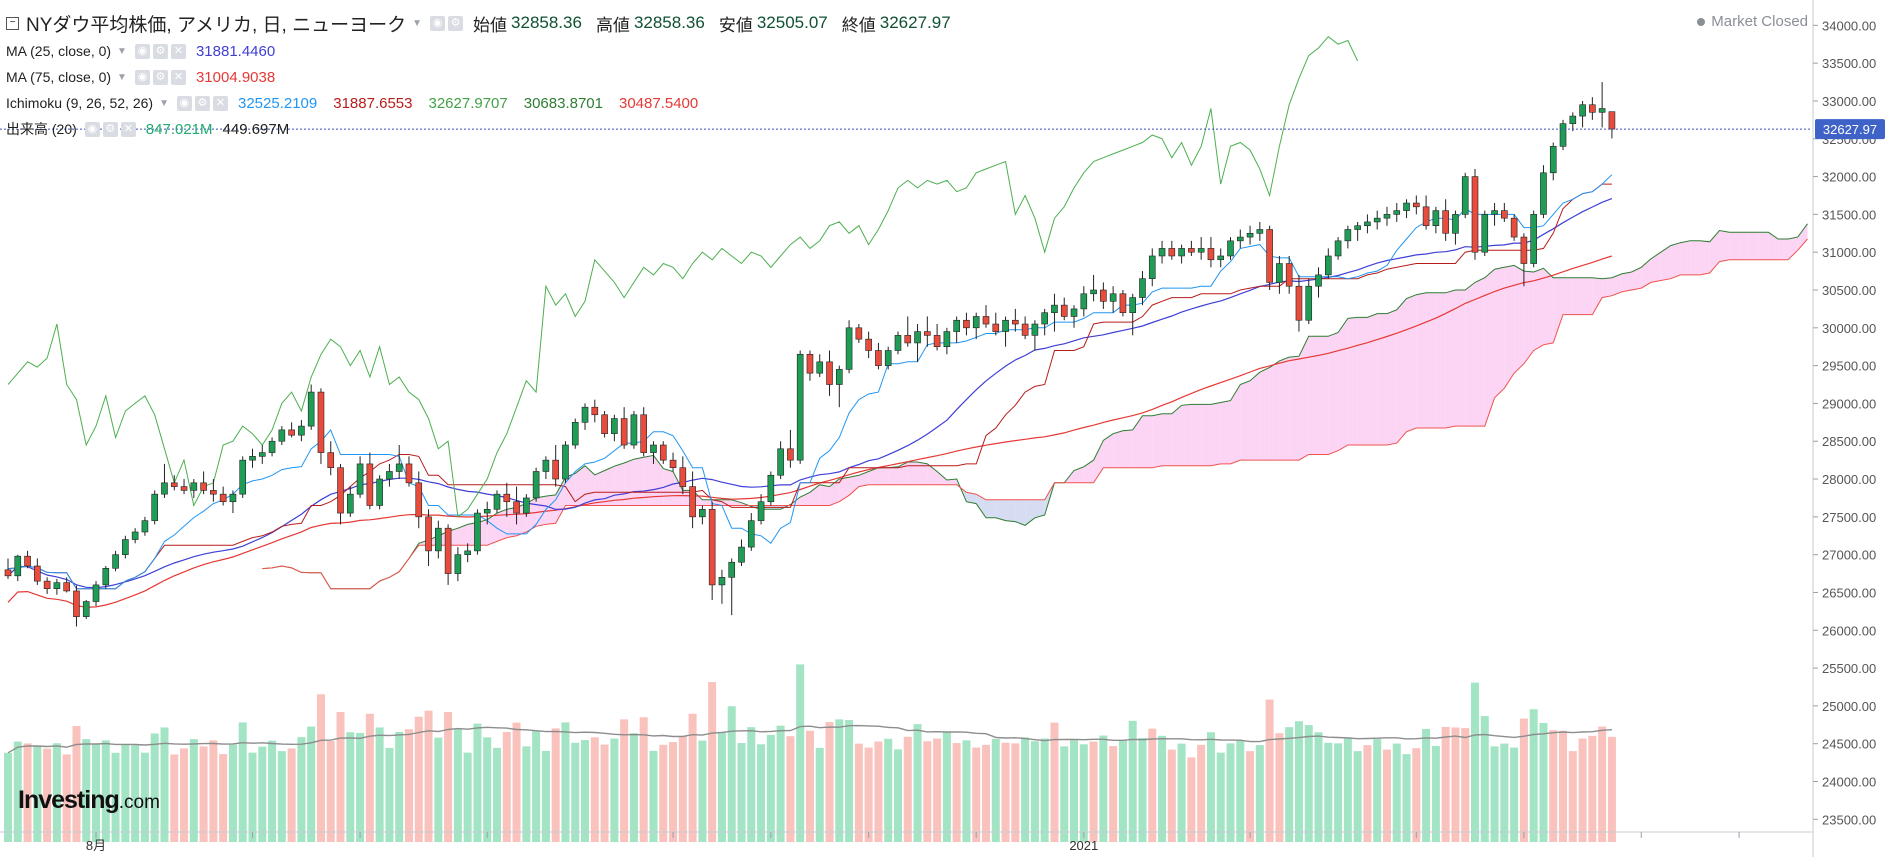 The image size is (1888, 857). Describe the element at coordinates (139, 802) in the screenshot. I see `logo-suffix: .com` at that location.